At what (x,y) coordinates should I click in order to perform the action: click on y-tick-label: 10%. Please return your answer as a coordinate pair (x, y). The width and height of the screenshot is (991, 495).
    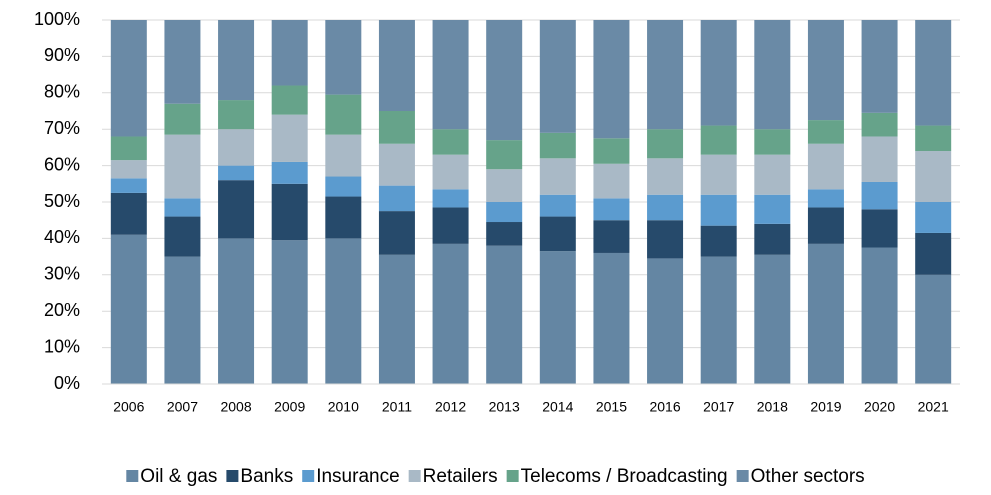
    Looking at the image, I should click on (62, 346).